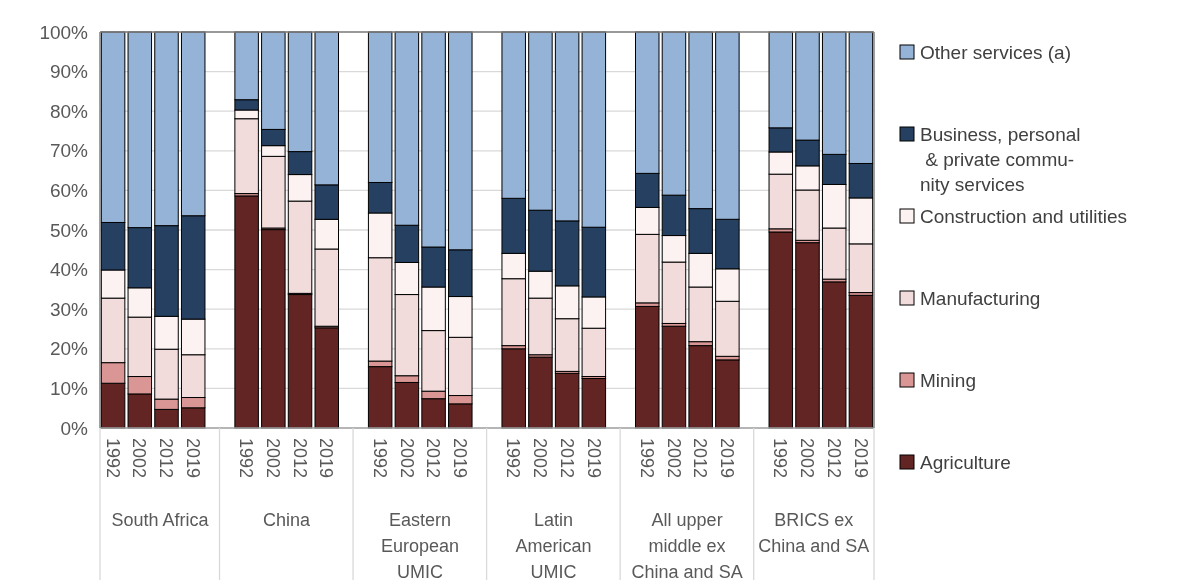  Describe the element at coordinates (948, 380) in the screenshot. I see `legend-label: Mining` at that location.